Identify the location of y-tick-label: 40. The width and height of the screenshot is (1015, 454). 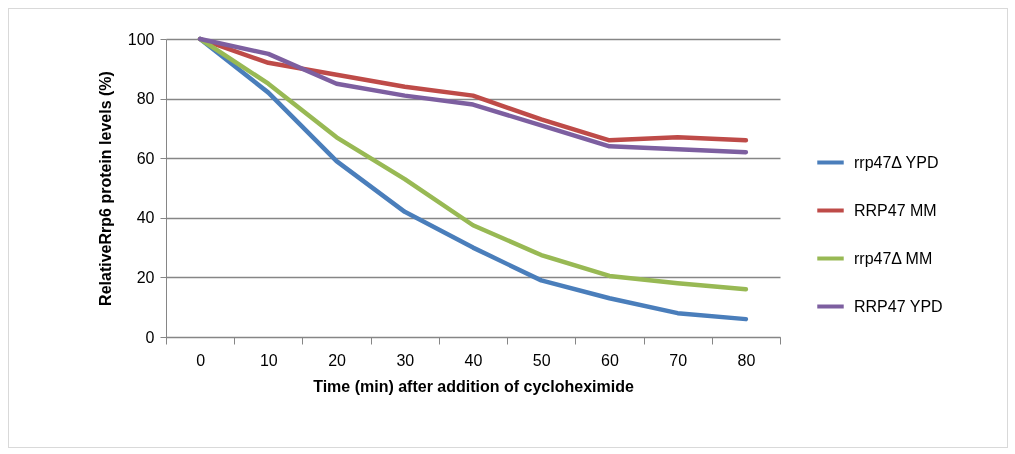
(145, 218).